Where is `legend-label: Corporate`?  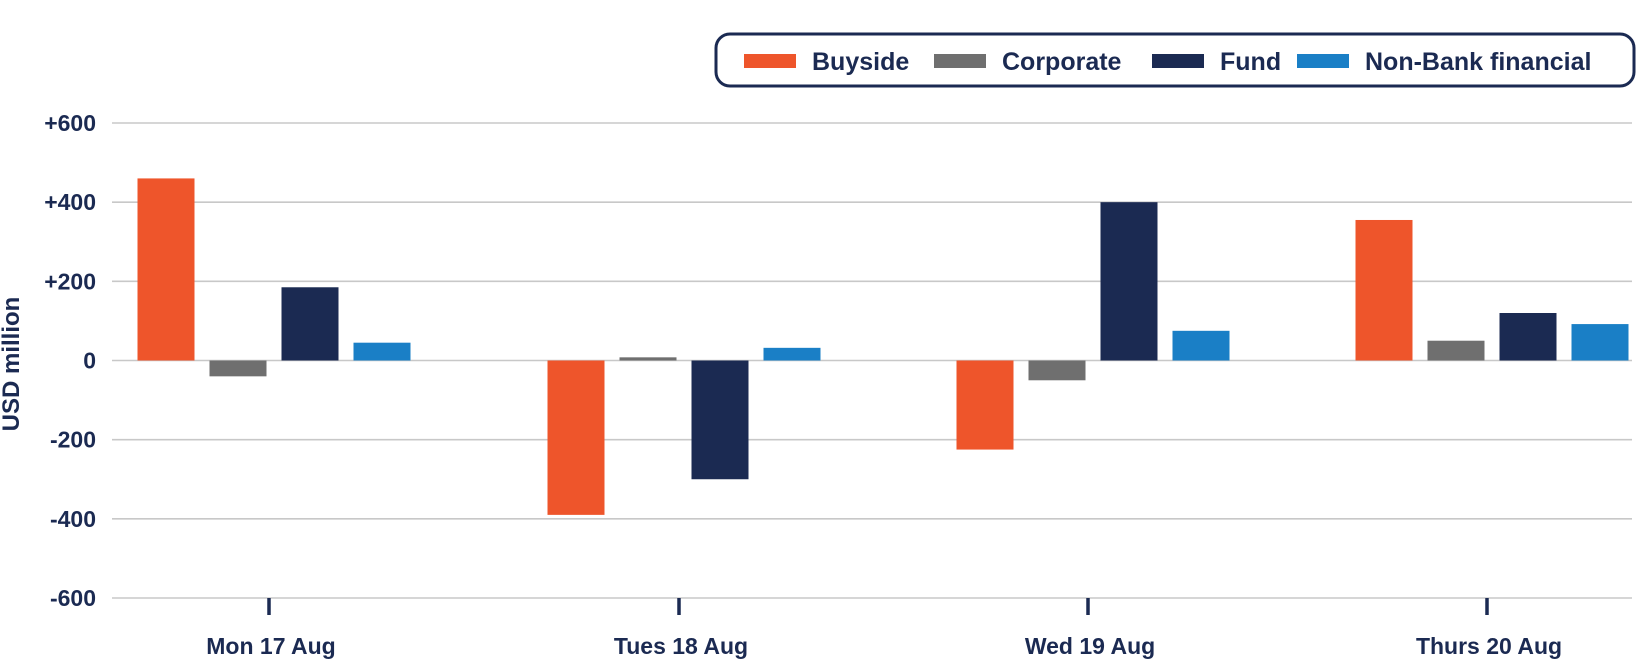
legend-label: Corporate is located at coordinates (1062, 62).